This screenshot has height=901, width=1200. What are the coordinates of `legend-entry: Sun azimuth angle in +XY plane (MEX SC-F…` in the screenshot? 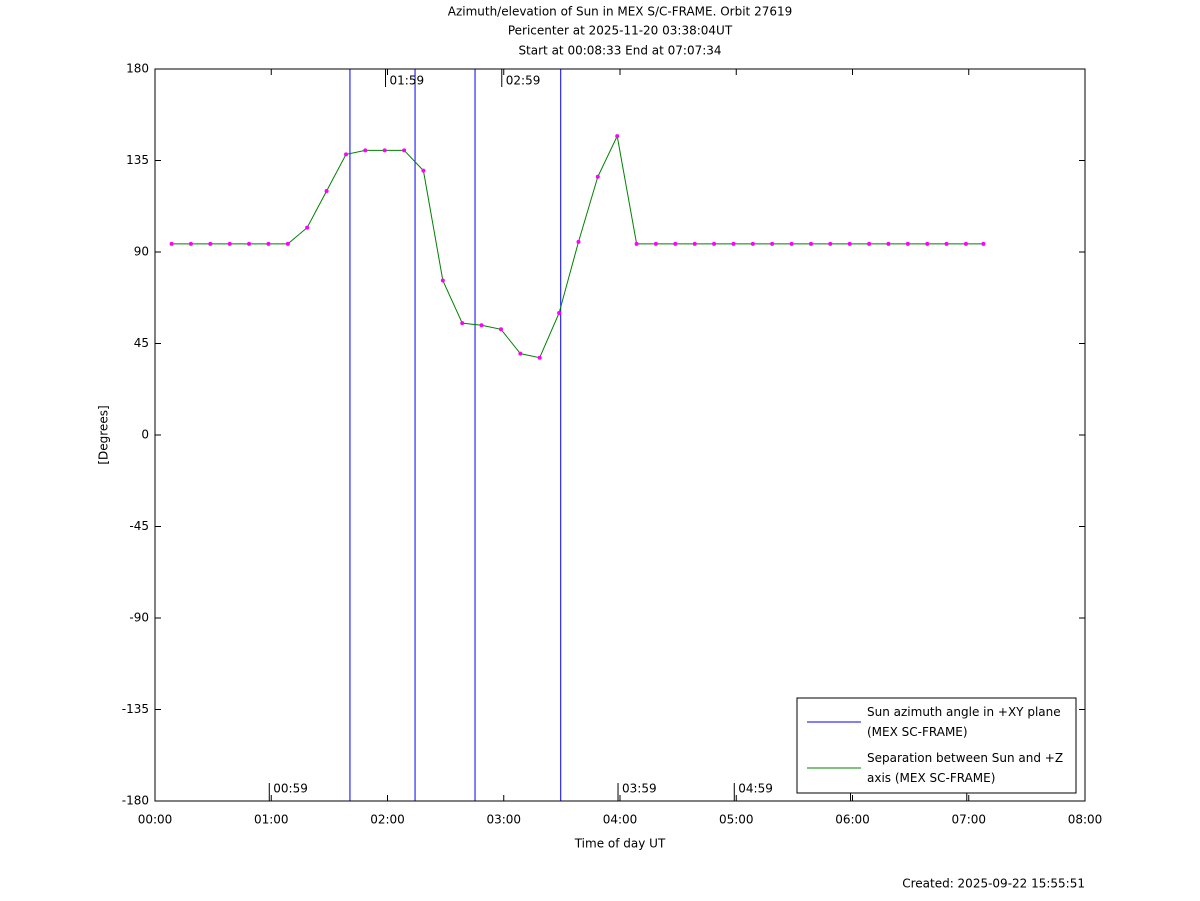 It's located at (964, 722).